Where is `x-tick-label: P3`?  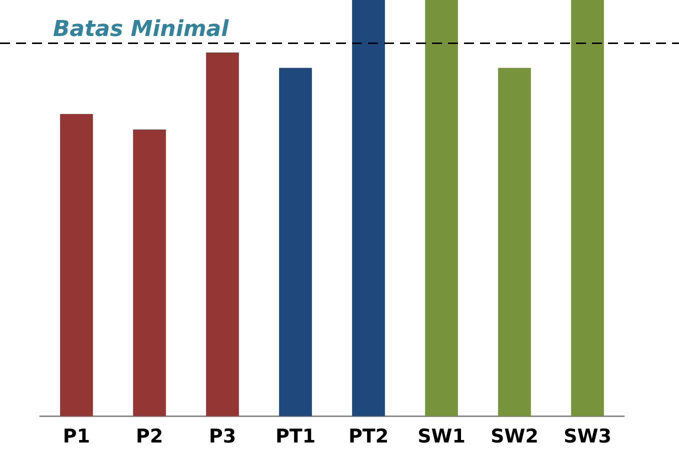
x-tick-label: P3 is located at coordinates (222, 437).